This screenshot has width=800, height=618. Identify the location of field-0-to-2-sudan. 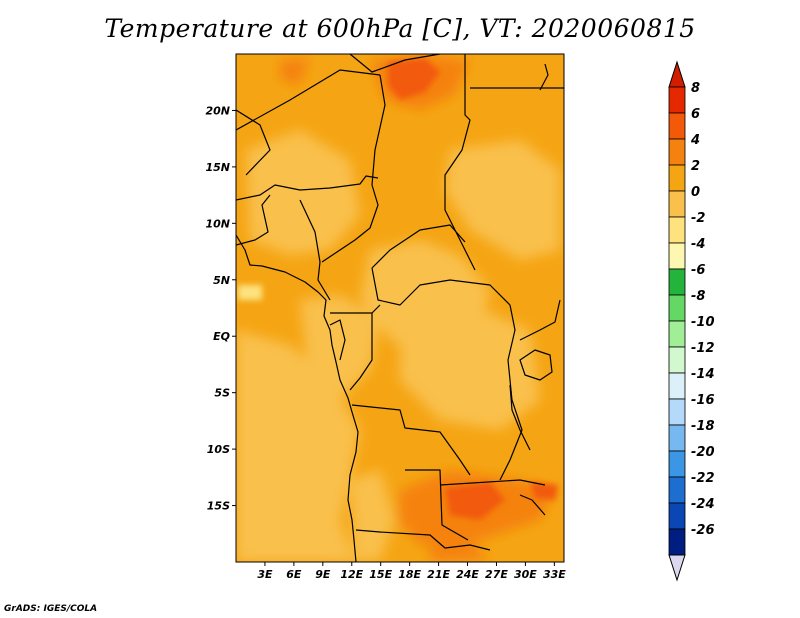
(502, 200).